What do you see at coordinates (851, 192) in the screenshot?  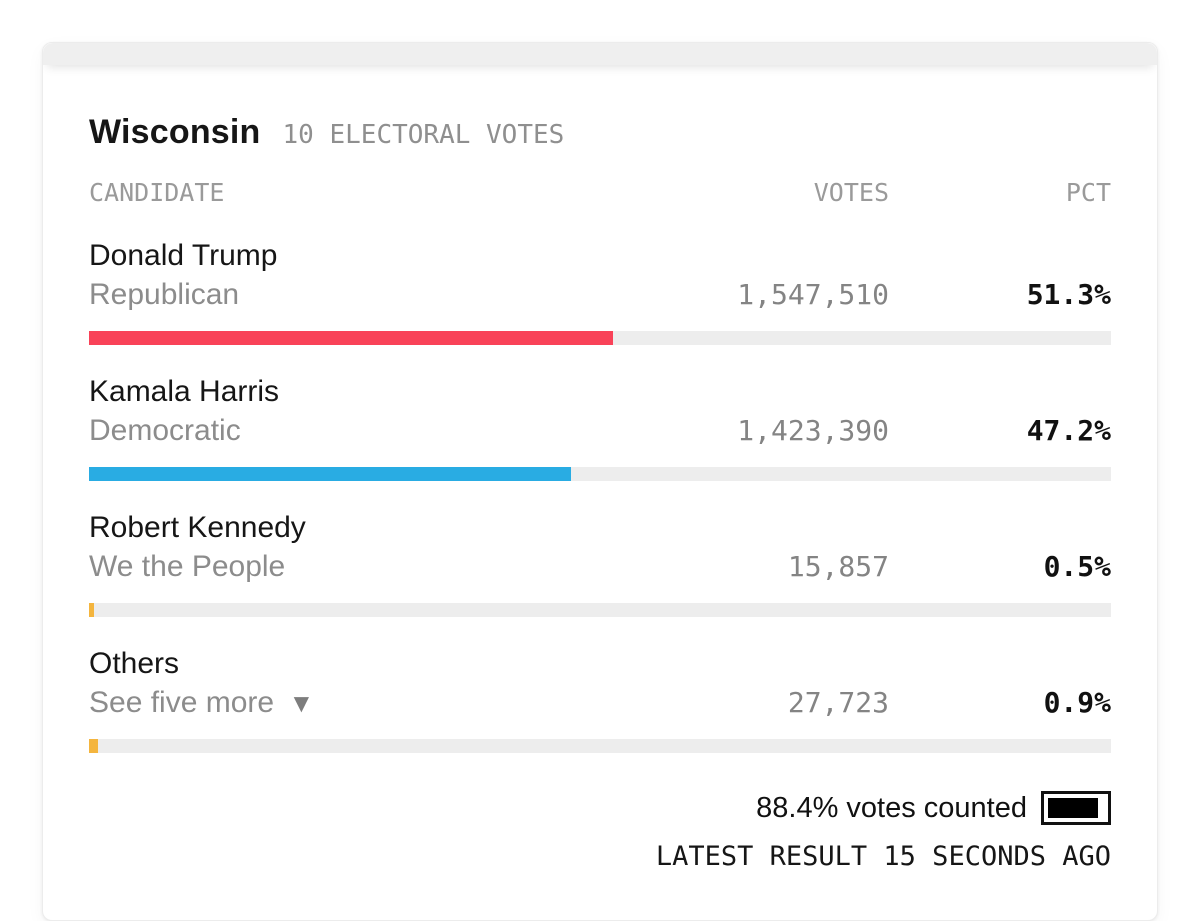 I see `col-header-votes: VOTES` at bounding box center [851, 192].